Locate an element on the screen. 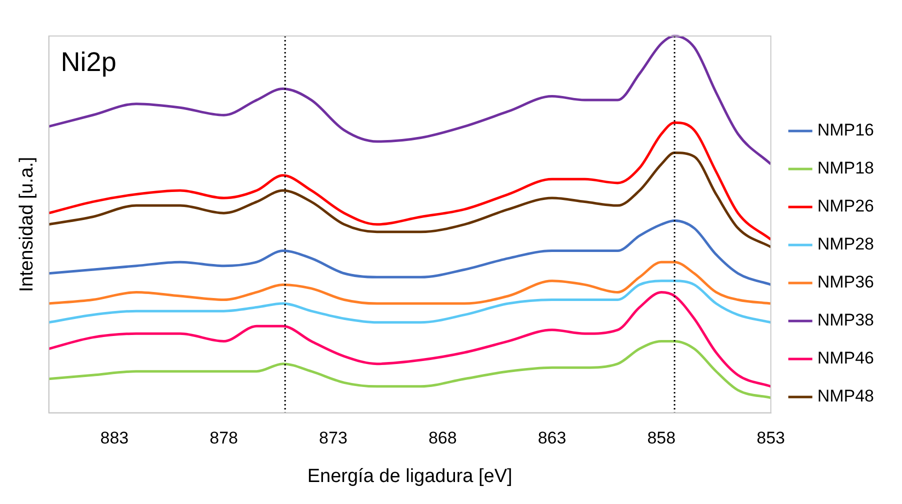  x-tick-label: 878 is located at coordinates (224, 438).